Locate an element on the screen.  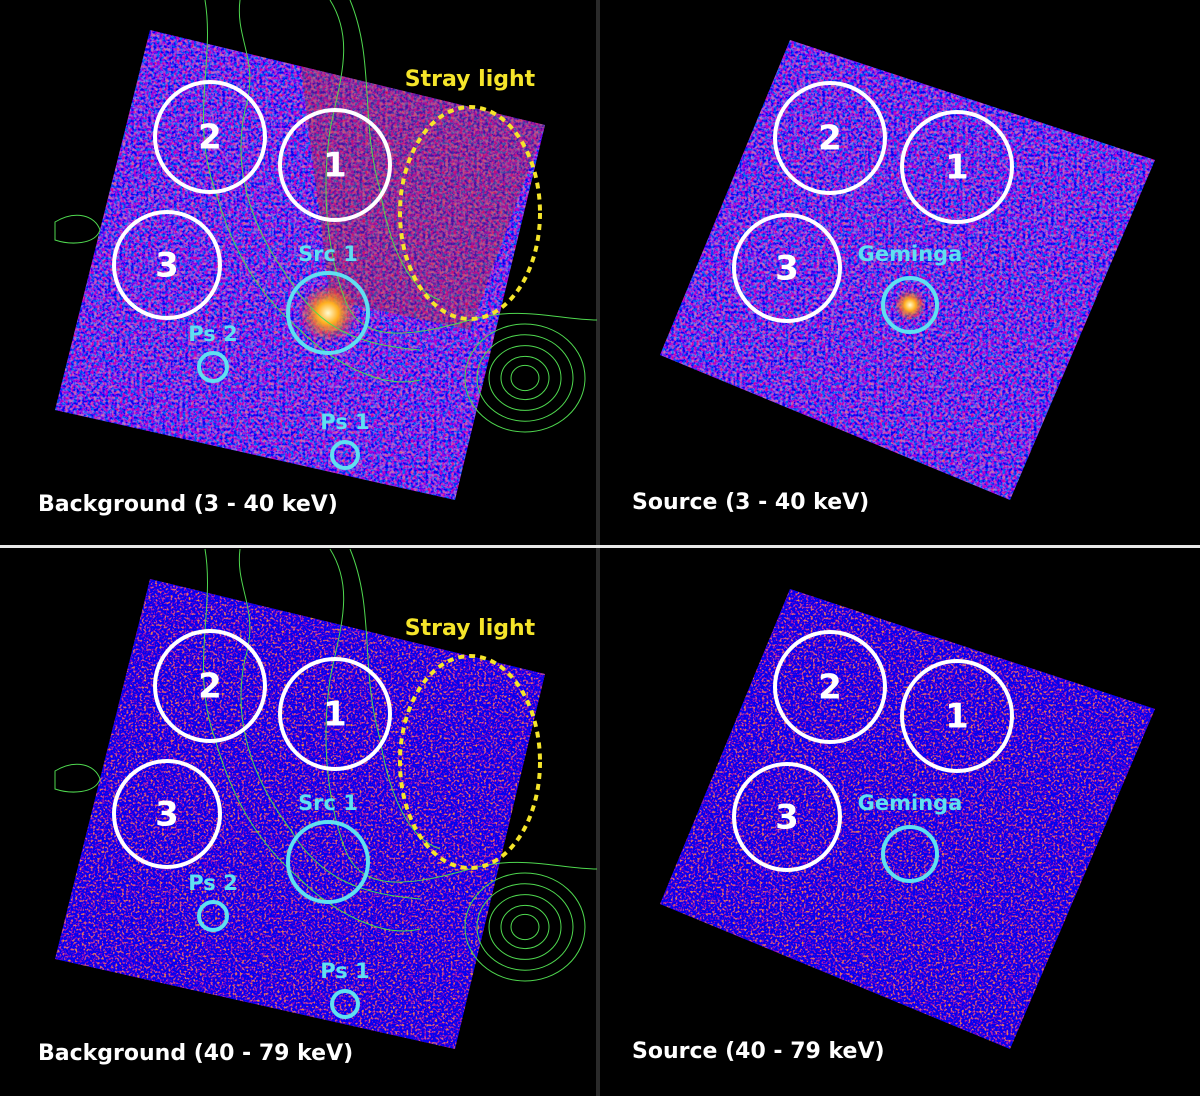
panel-caption: Source (40 - 79 keV) is located at coordinates (758, 1051).